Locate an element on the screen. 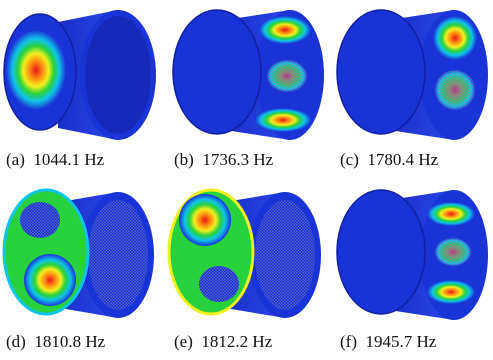 The image size is (493, 360). mode-shape-d-image is located at coordinates (78, 253).